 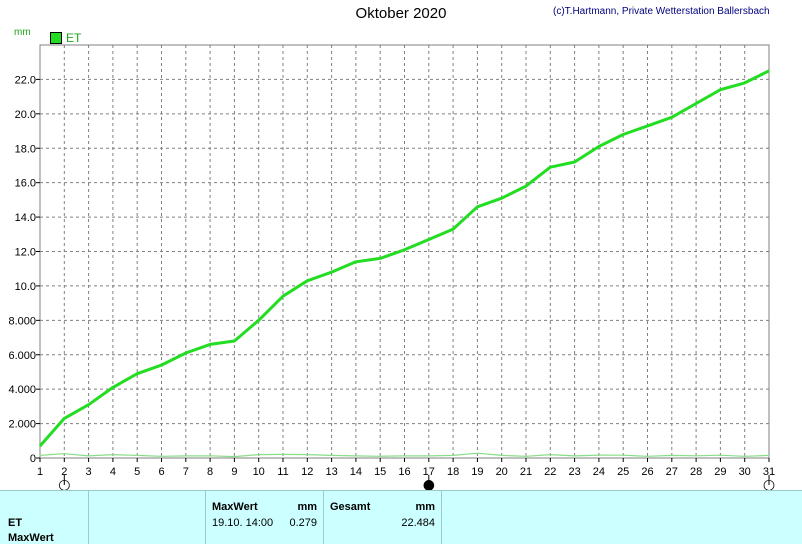 I want to click on legend: ET, so click(x=65, y=38).